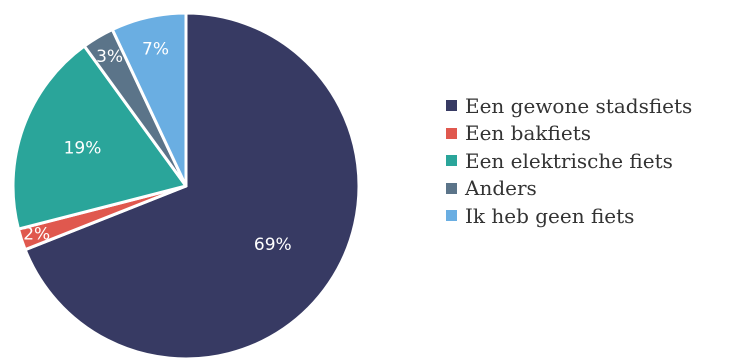  I want to click on legend-label: Anders, so click(501, 188).